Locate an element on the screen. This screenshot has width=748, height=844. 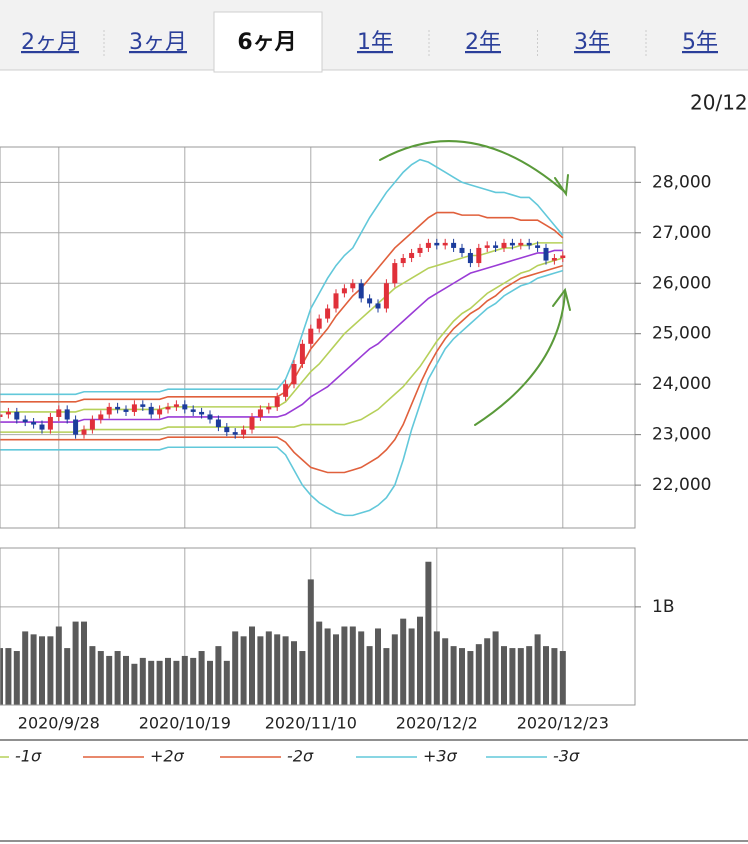
tab: 1年 is located at coordinates (375, 42).